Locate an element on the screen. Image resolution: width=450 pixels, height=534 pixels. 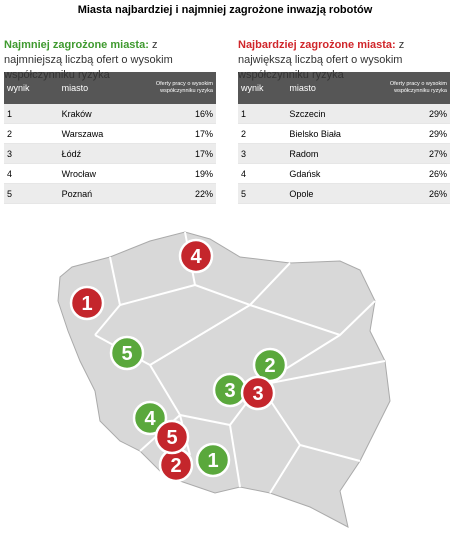
cell: Szczecin is located at coordinates (335, 114).